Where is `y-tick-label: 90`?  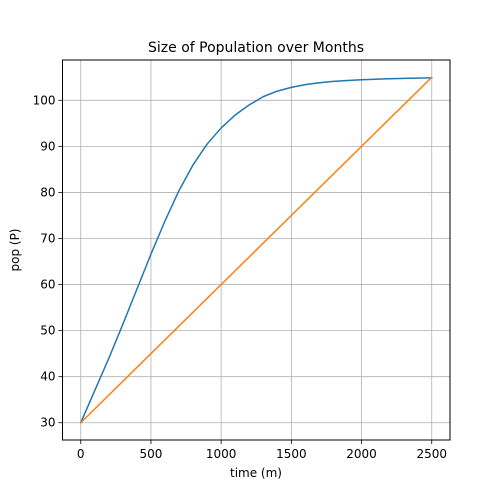
y-tick-label: 90 is located at coordinates (47, 146).